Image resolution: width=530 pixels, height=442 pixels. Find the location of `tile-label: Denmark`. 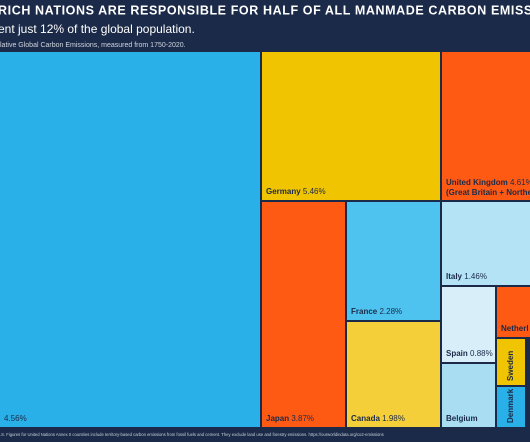

tile-label: Denmark is located at coordinates (510, 405).